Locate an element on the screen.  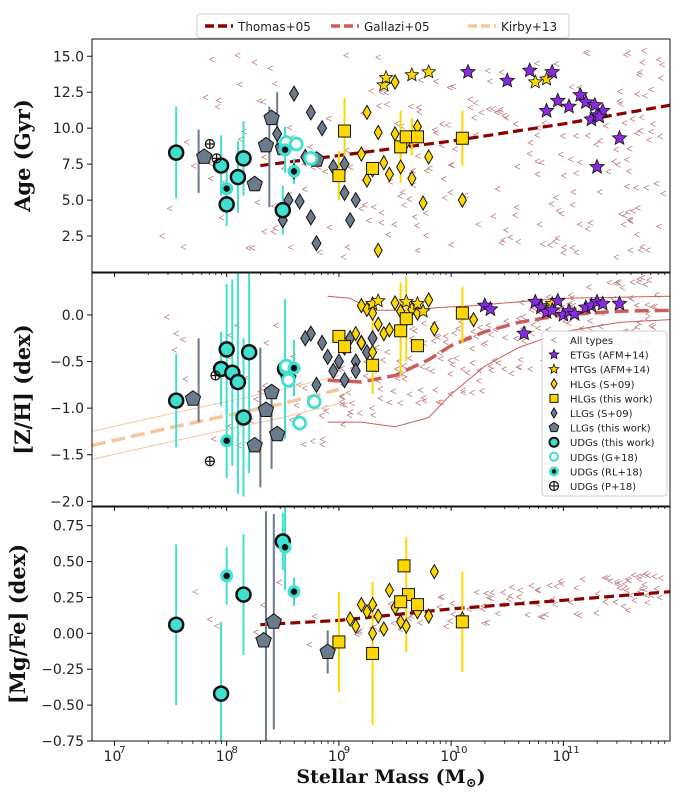
y-axis-label: [Mg/Fe] (dex) is located at coordinates (17, 624).